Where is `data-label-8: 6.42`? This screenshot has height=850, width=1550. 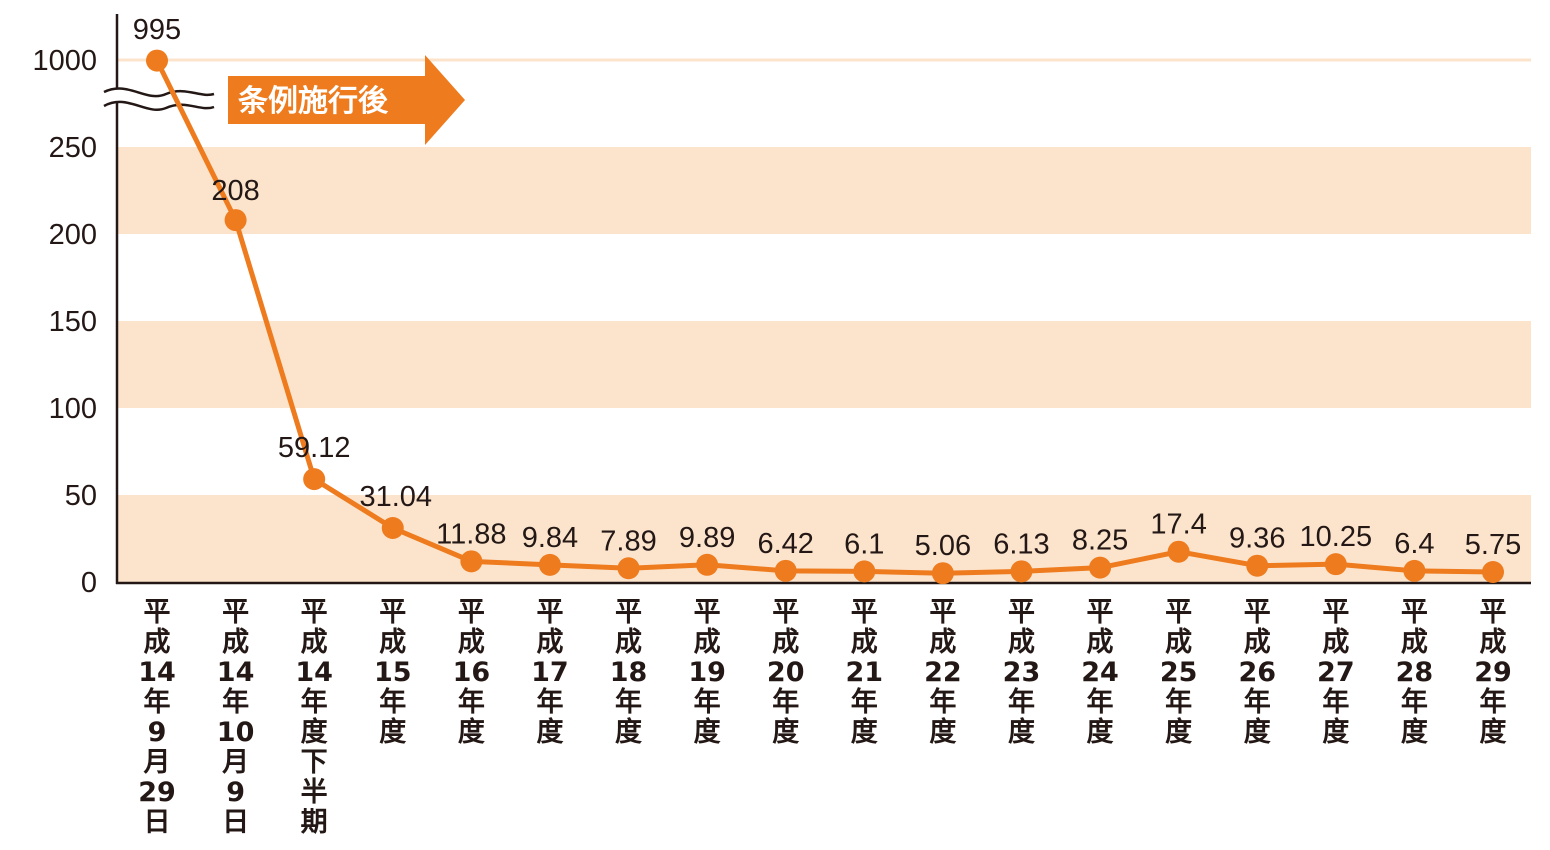
data-label-8: 6.42 is located at coordinates (785, 544).